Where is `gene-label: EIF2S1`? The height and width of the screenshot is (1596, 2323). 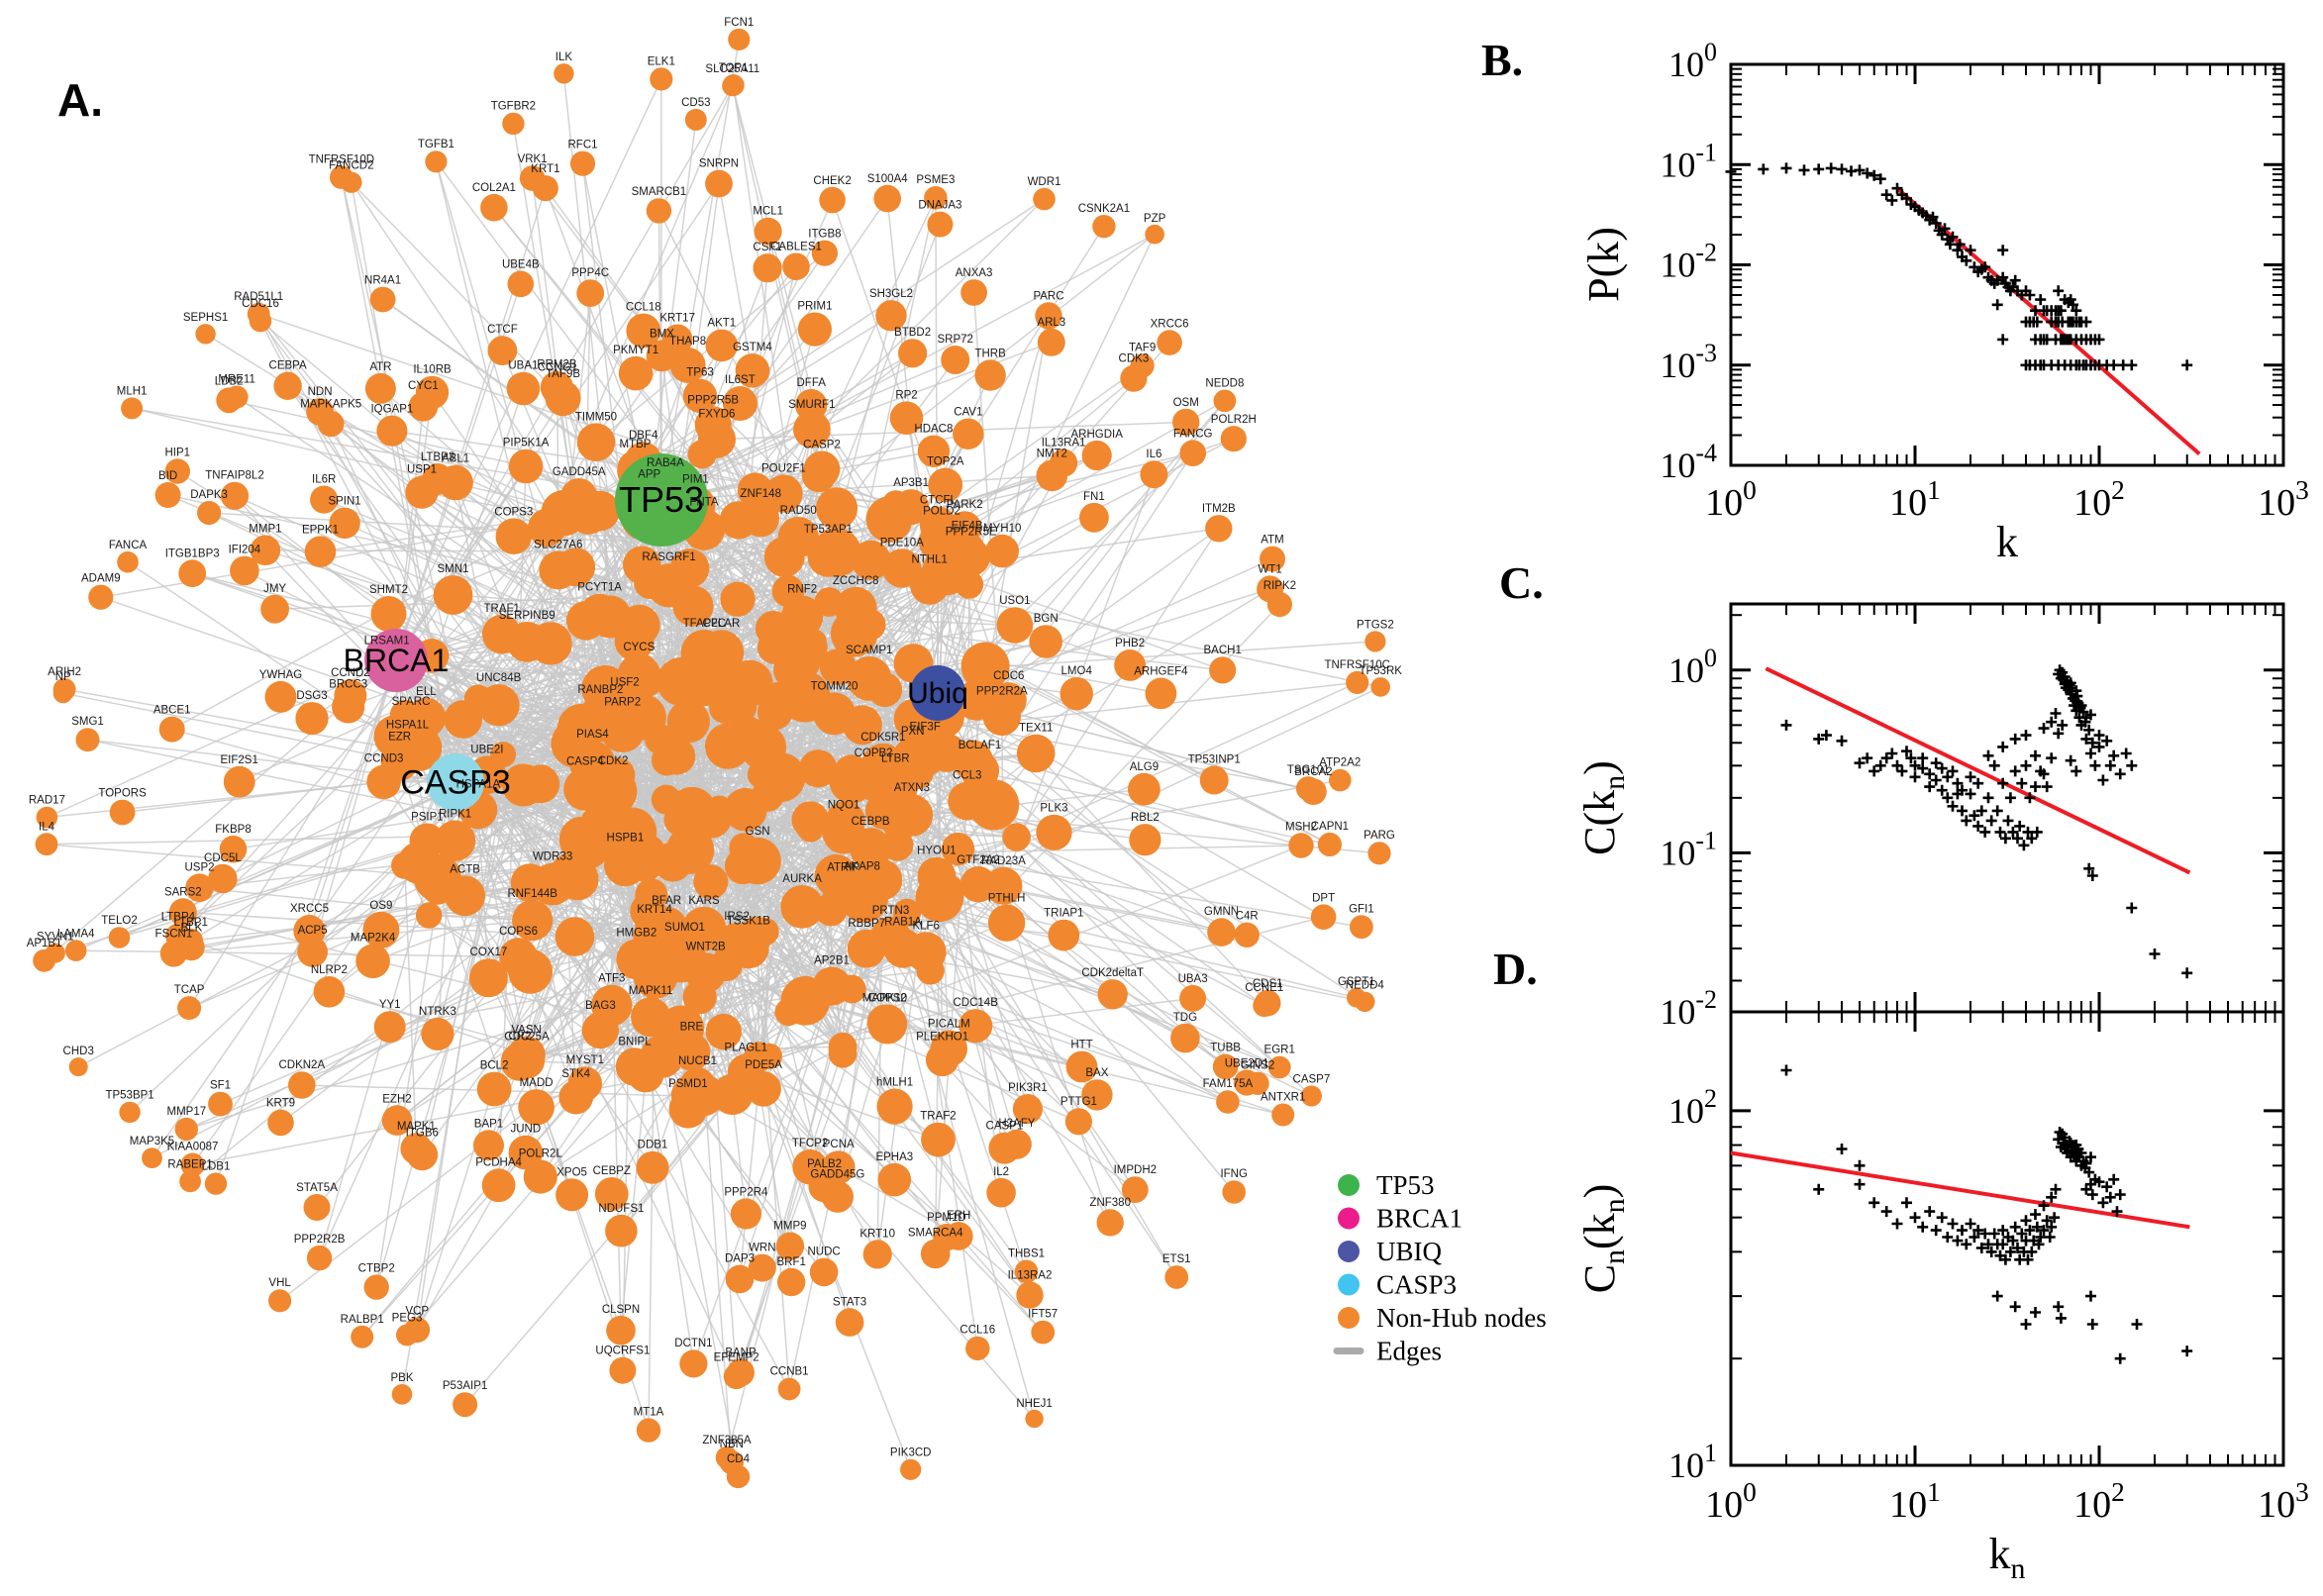
gene-label: EIF2S1 is located at coordinates (240, 760).